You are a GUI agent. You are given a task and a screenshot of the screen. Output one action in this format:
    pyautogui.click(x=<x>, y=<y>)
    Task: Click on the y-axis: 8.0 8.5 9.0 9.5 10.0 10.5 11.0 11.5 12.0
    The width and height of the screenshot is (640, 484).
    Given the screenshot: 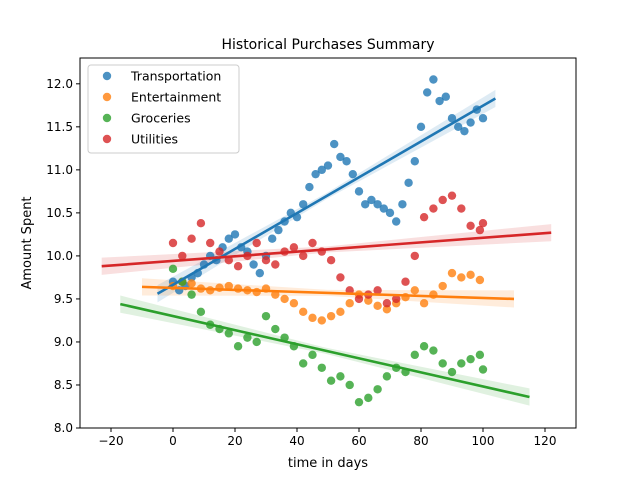 What is the action you would take?
    pyautogui.click(x=63, y=256)
    